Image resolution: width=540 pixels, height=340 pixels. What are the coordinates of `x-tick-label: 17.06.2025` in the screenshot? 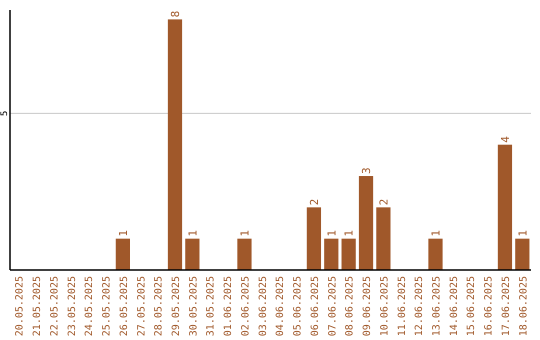 It's located at (506, 306).